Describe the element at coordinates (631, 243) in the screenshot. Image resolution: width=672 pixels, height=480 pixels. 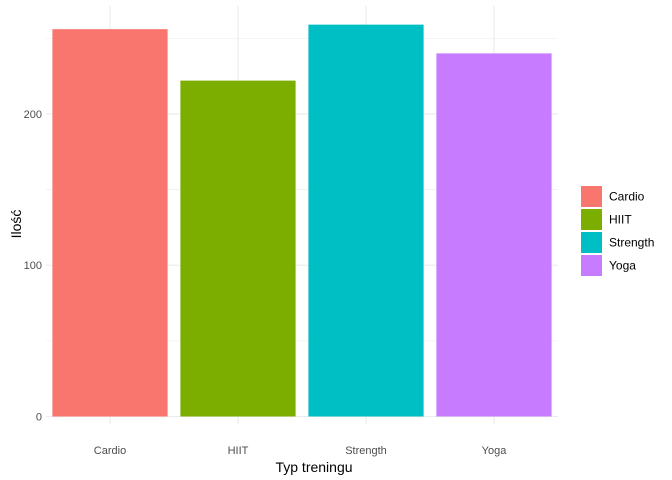
I see `legend-label-strength: Strength` at that location.